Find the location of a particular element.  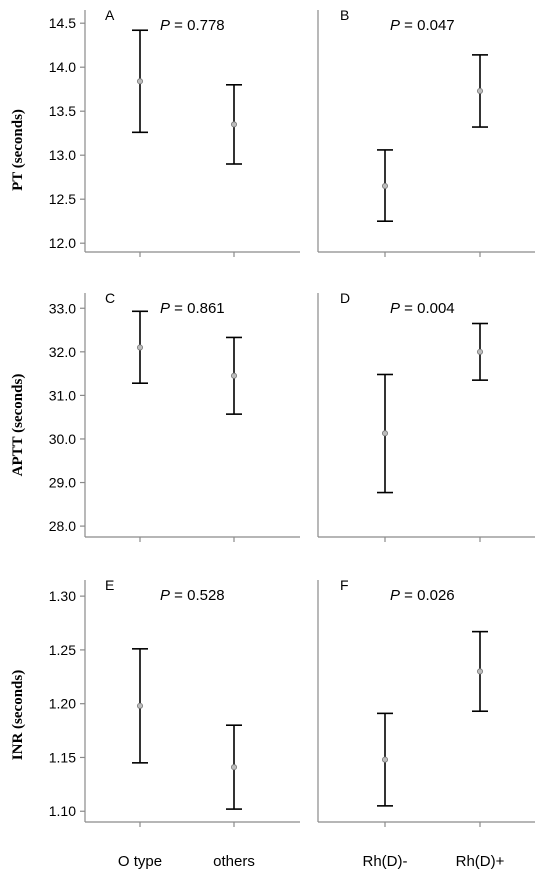

panel-d: D P = 0.004 is located at coordinates (426, 416).